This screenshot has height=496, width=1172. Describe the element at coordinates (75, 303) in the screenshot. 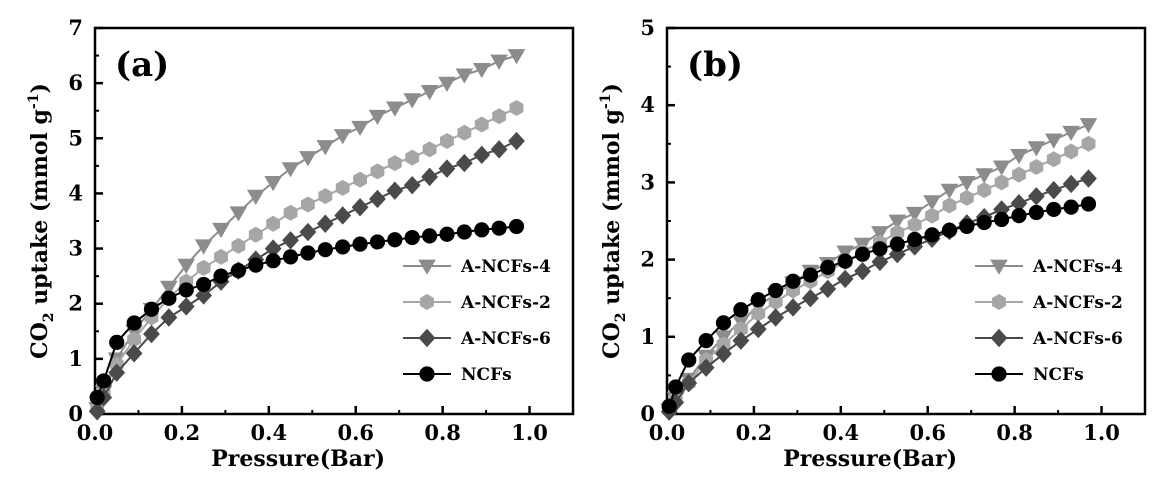

I see `y-tick-label: 2` at that location.